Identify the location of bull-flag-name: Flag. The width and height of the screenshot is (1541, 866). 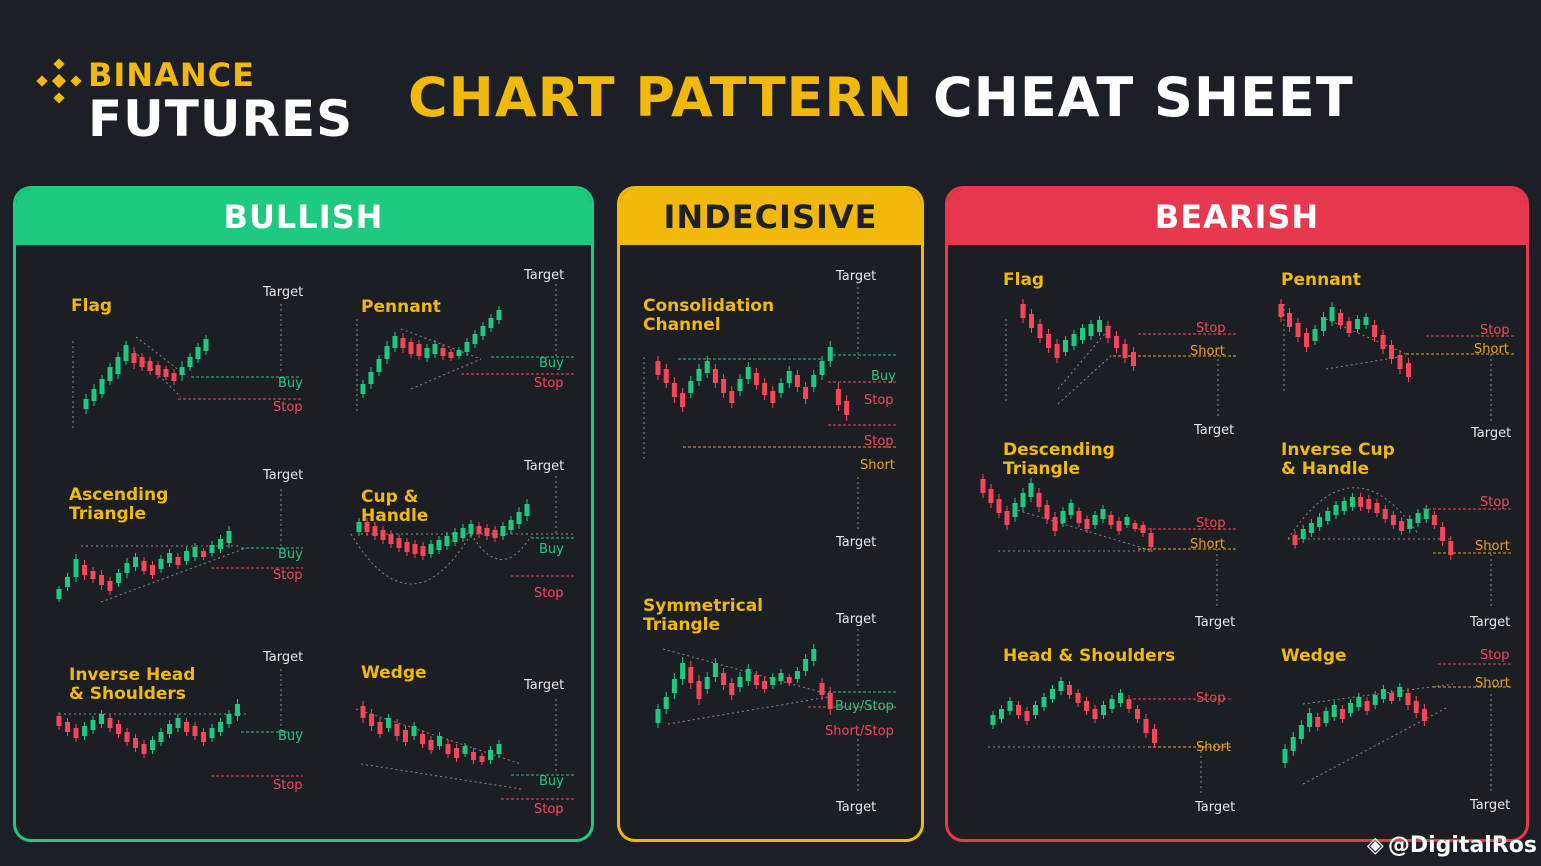
(92, 306).